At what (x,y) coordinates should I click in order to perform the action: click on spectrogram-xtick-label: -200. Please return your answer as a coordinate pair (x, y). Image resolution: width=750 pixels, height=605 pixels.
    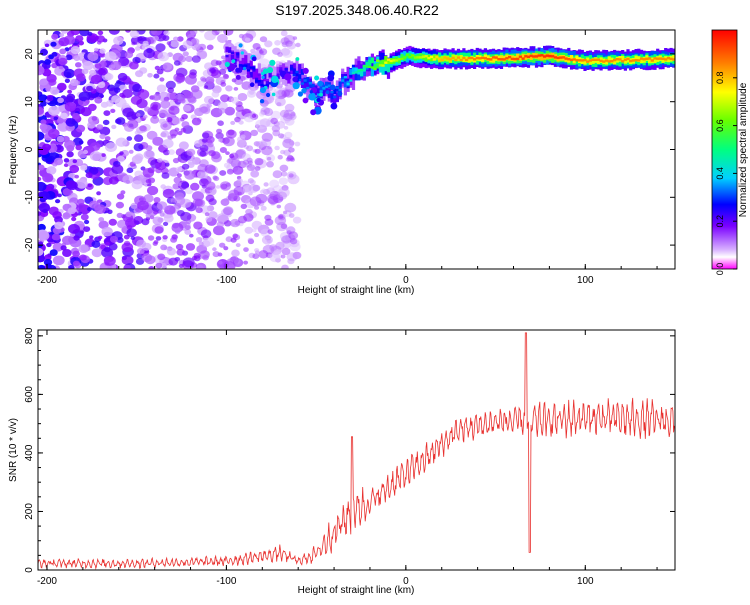
    Looking at the image, I should click on (47, 280).